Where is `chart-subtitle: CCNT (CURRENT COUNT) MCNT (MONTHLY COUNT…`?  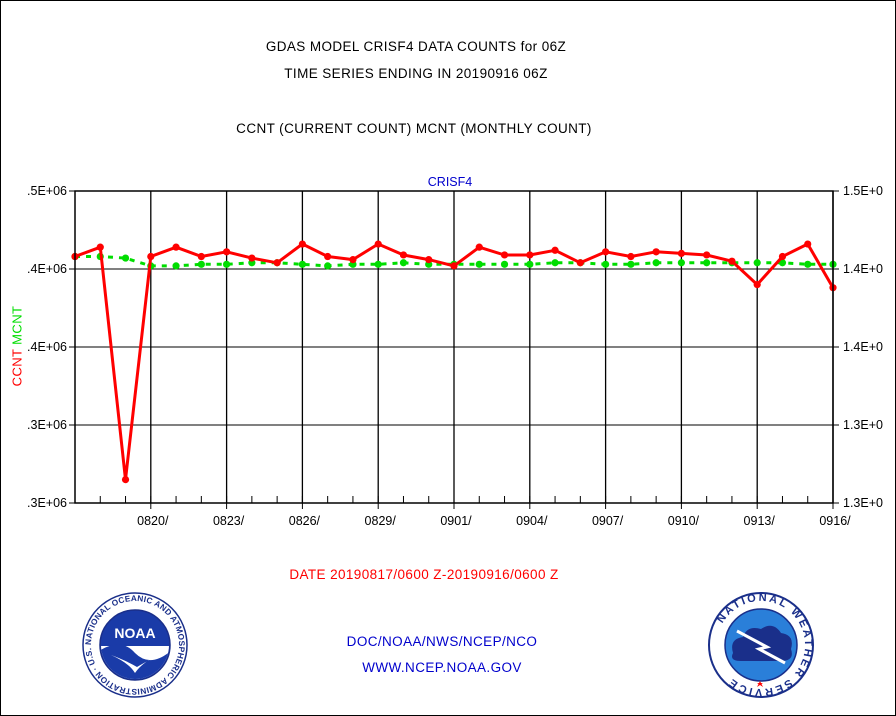
chart-subtitle: CCNT (CURRENT COUNT) MCNT (MONTHLY COUNT… is located at coordinates (414, 128).